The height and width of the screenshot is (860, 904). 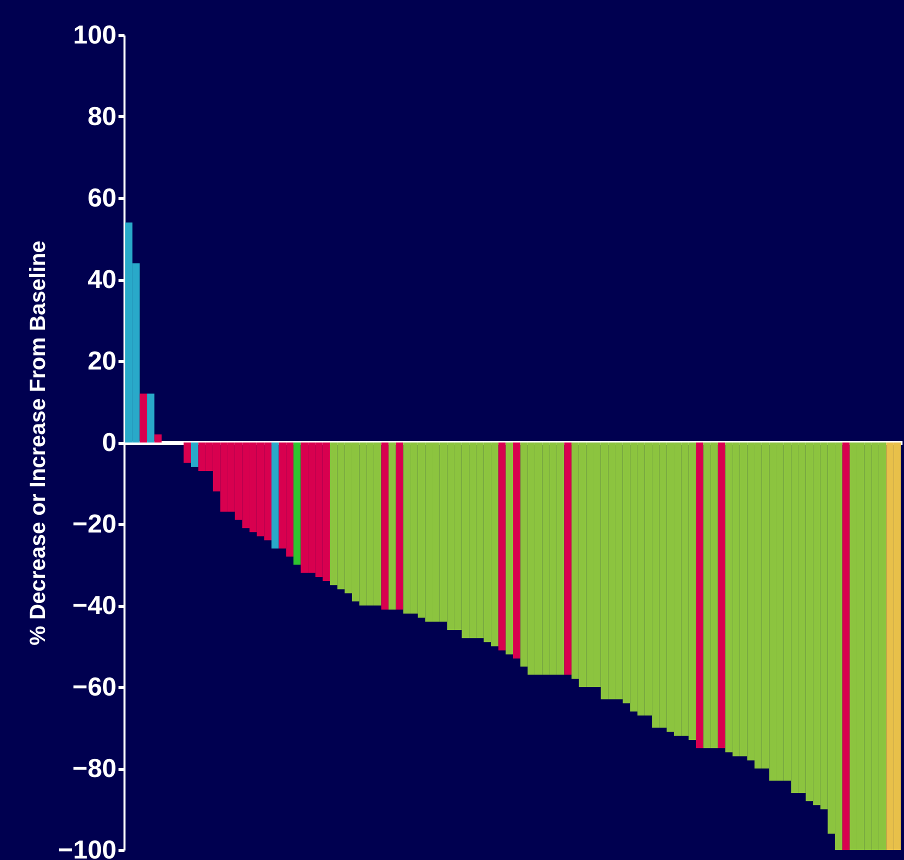 I want to click on y-tick-label: 40, so click(x=102, y=279).